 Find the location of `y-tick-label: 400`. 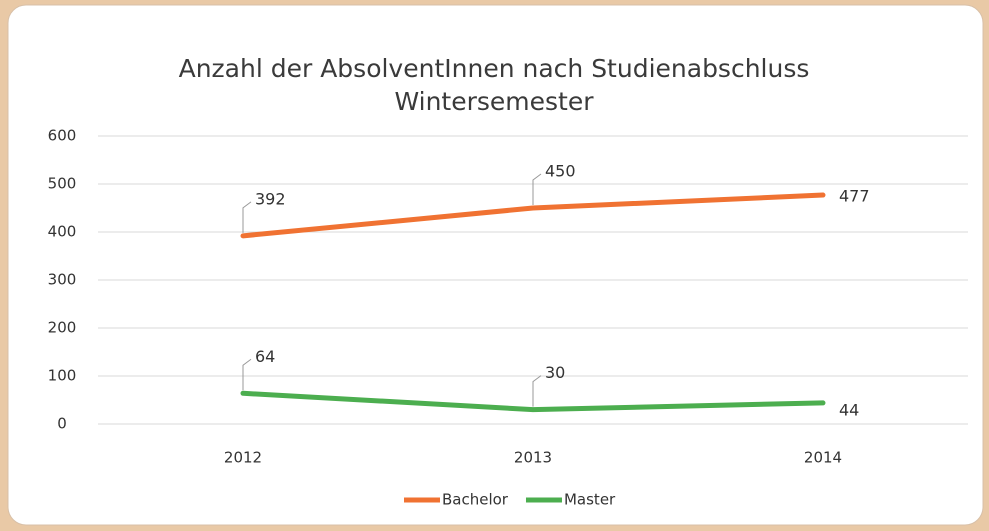

y-tick-label: 400 is located at coordinates (62, 232).